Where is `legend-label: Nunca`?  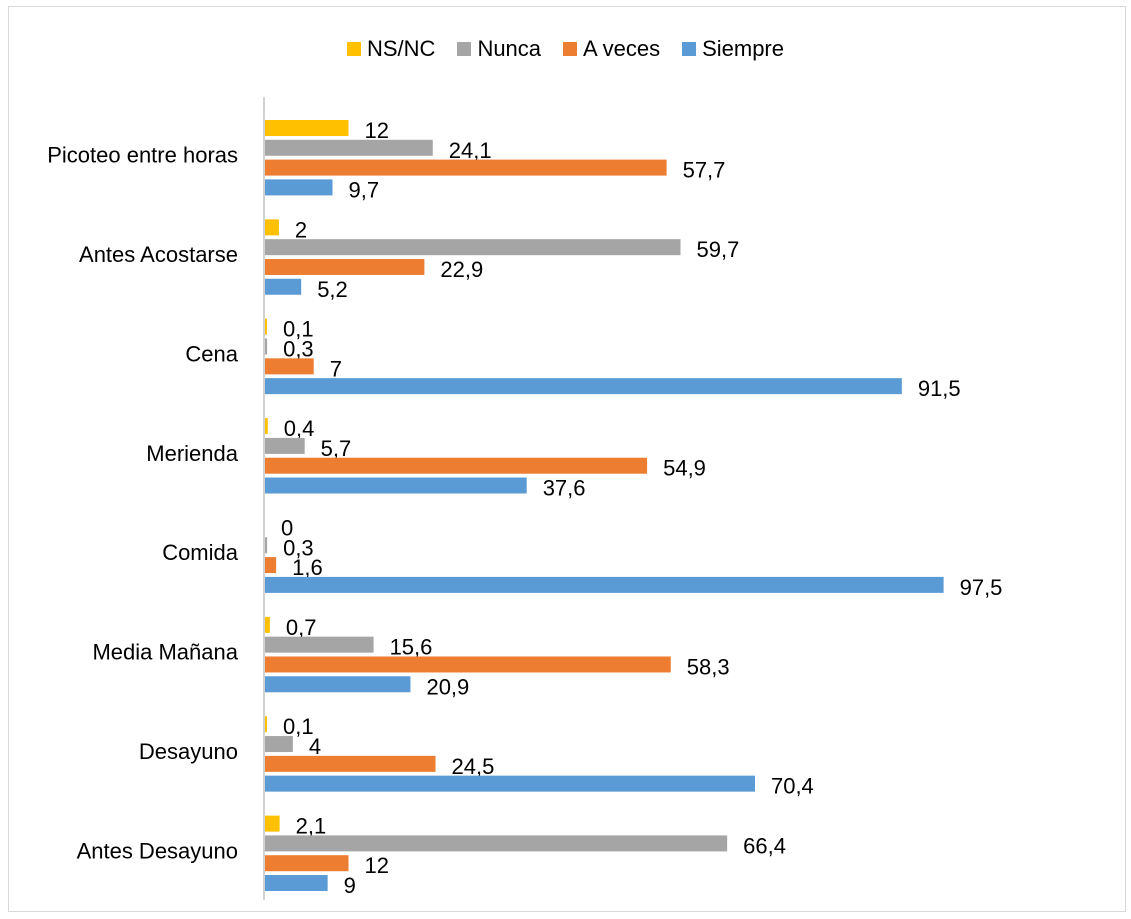
legend-label: Nunca is located at coordinates (509, 48).